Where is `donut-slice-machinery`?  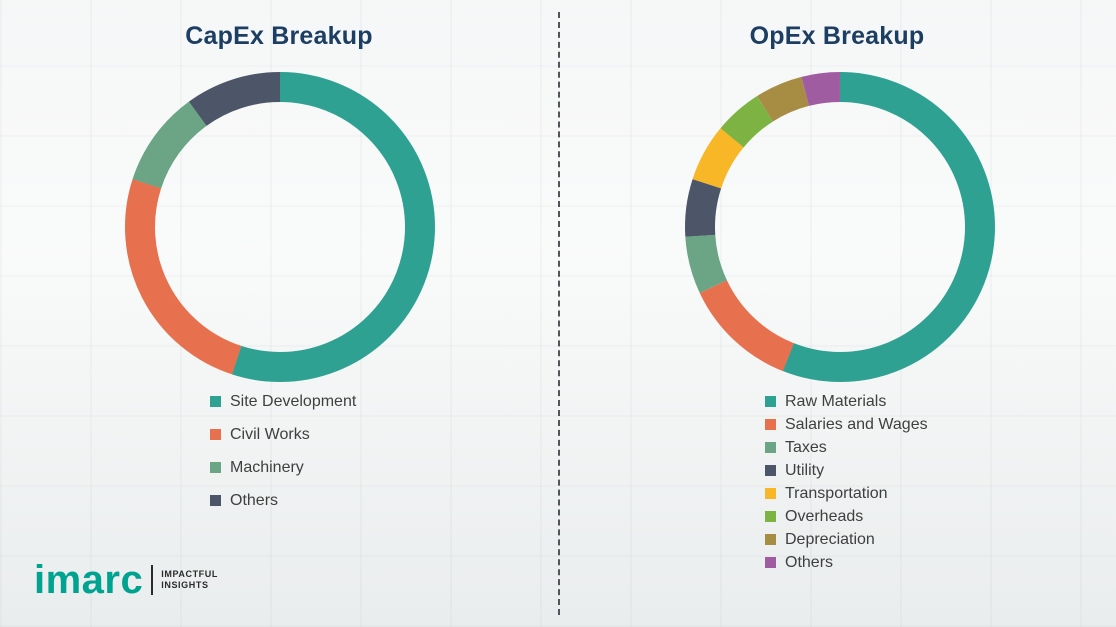
donut-slice-machinery is located at coordinates (280, 227).